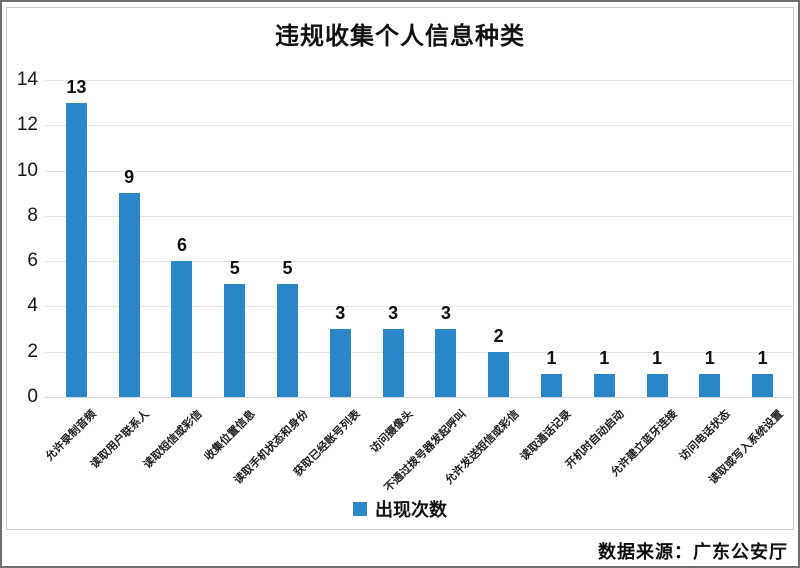  Describe the element at coordinates (181, 245) in the screenshot. I see `bar-value-label: 6` at that location.